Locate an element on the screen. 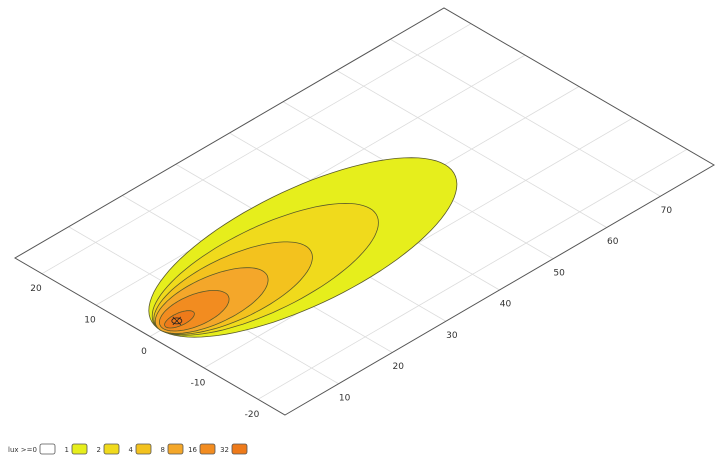 The width and height of the screenshot is (720, 460). legend-label: 1 is located at coordinates (67, 450).